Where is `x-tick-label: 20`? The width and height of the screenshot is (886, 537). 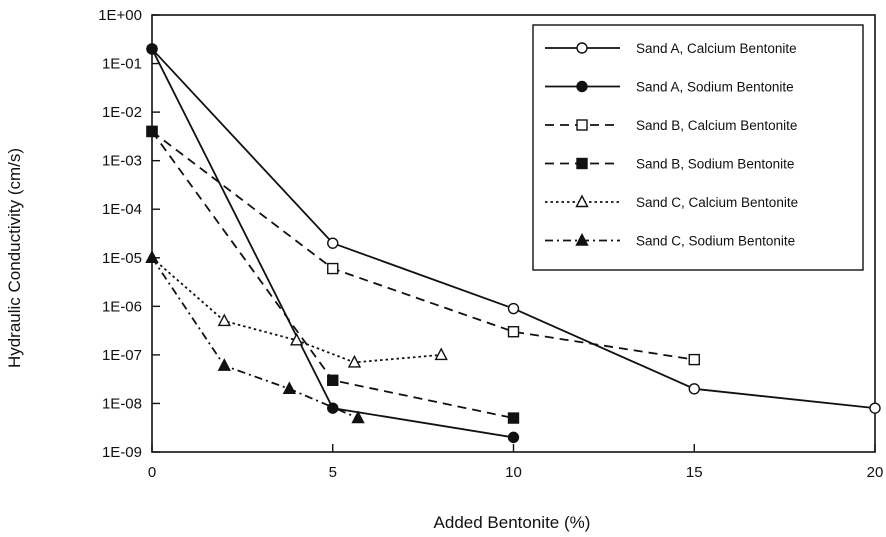
x-tick-label: 20 is located at coordinates (875, 472).